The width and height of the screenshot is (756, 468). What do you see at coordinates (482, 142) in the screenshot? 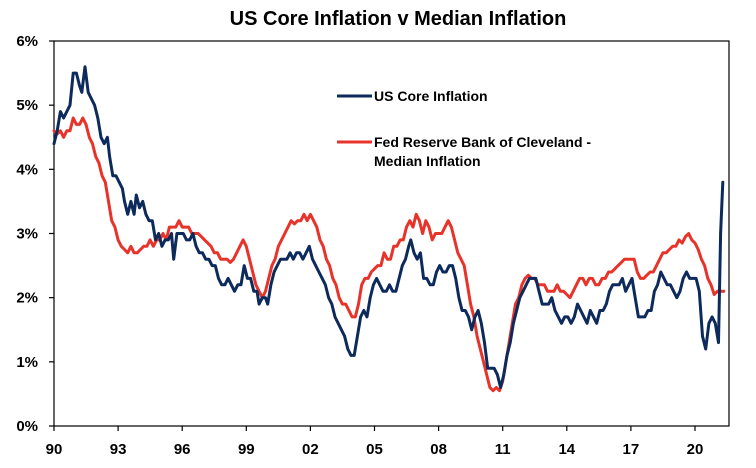
I see `legend-label-median-line1: Fed Reserve Bank of Cleveland -` at bounding box center [482, 142].